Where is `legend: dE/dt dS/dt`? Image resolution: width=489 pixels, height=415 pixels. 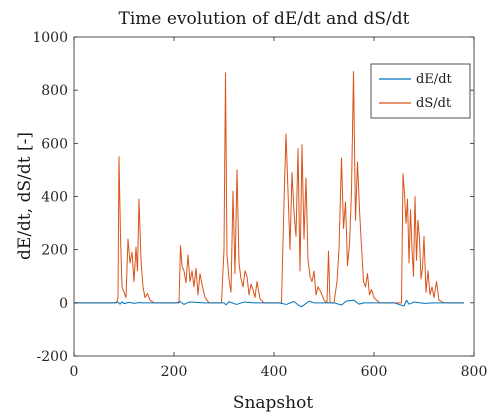
legend: dE/dt dS/dt is located at coordinates (420, 91).